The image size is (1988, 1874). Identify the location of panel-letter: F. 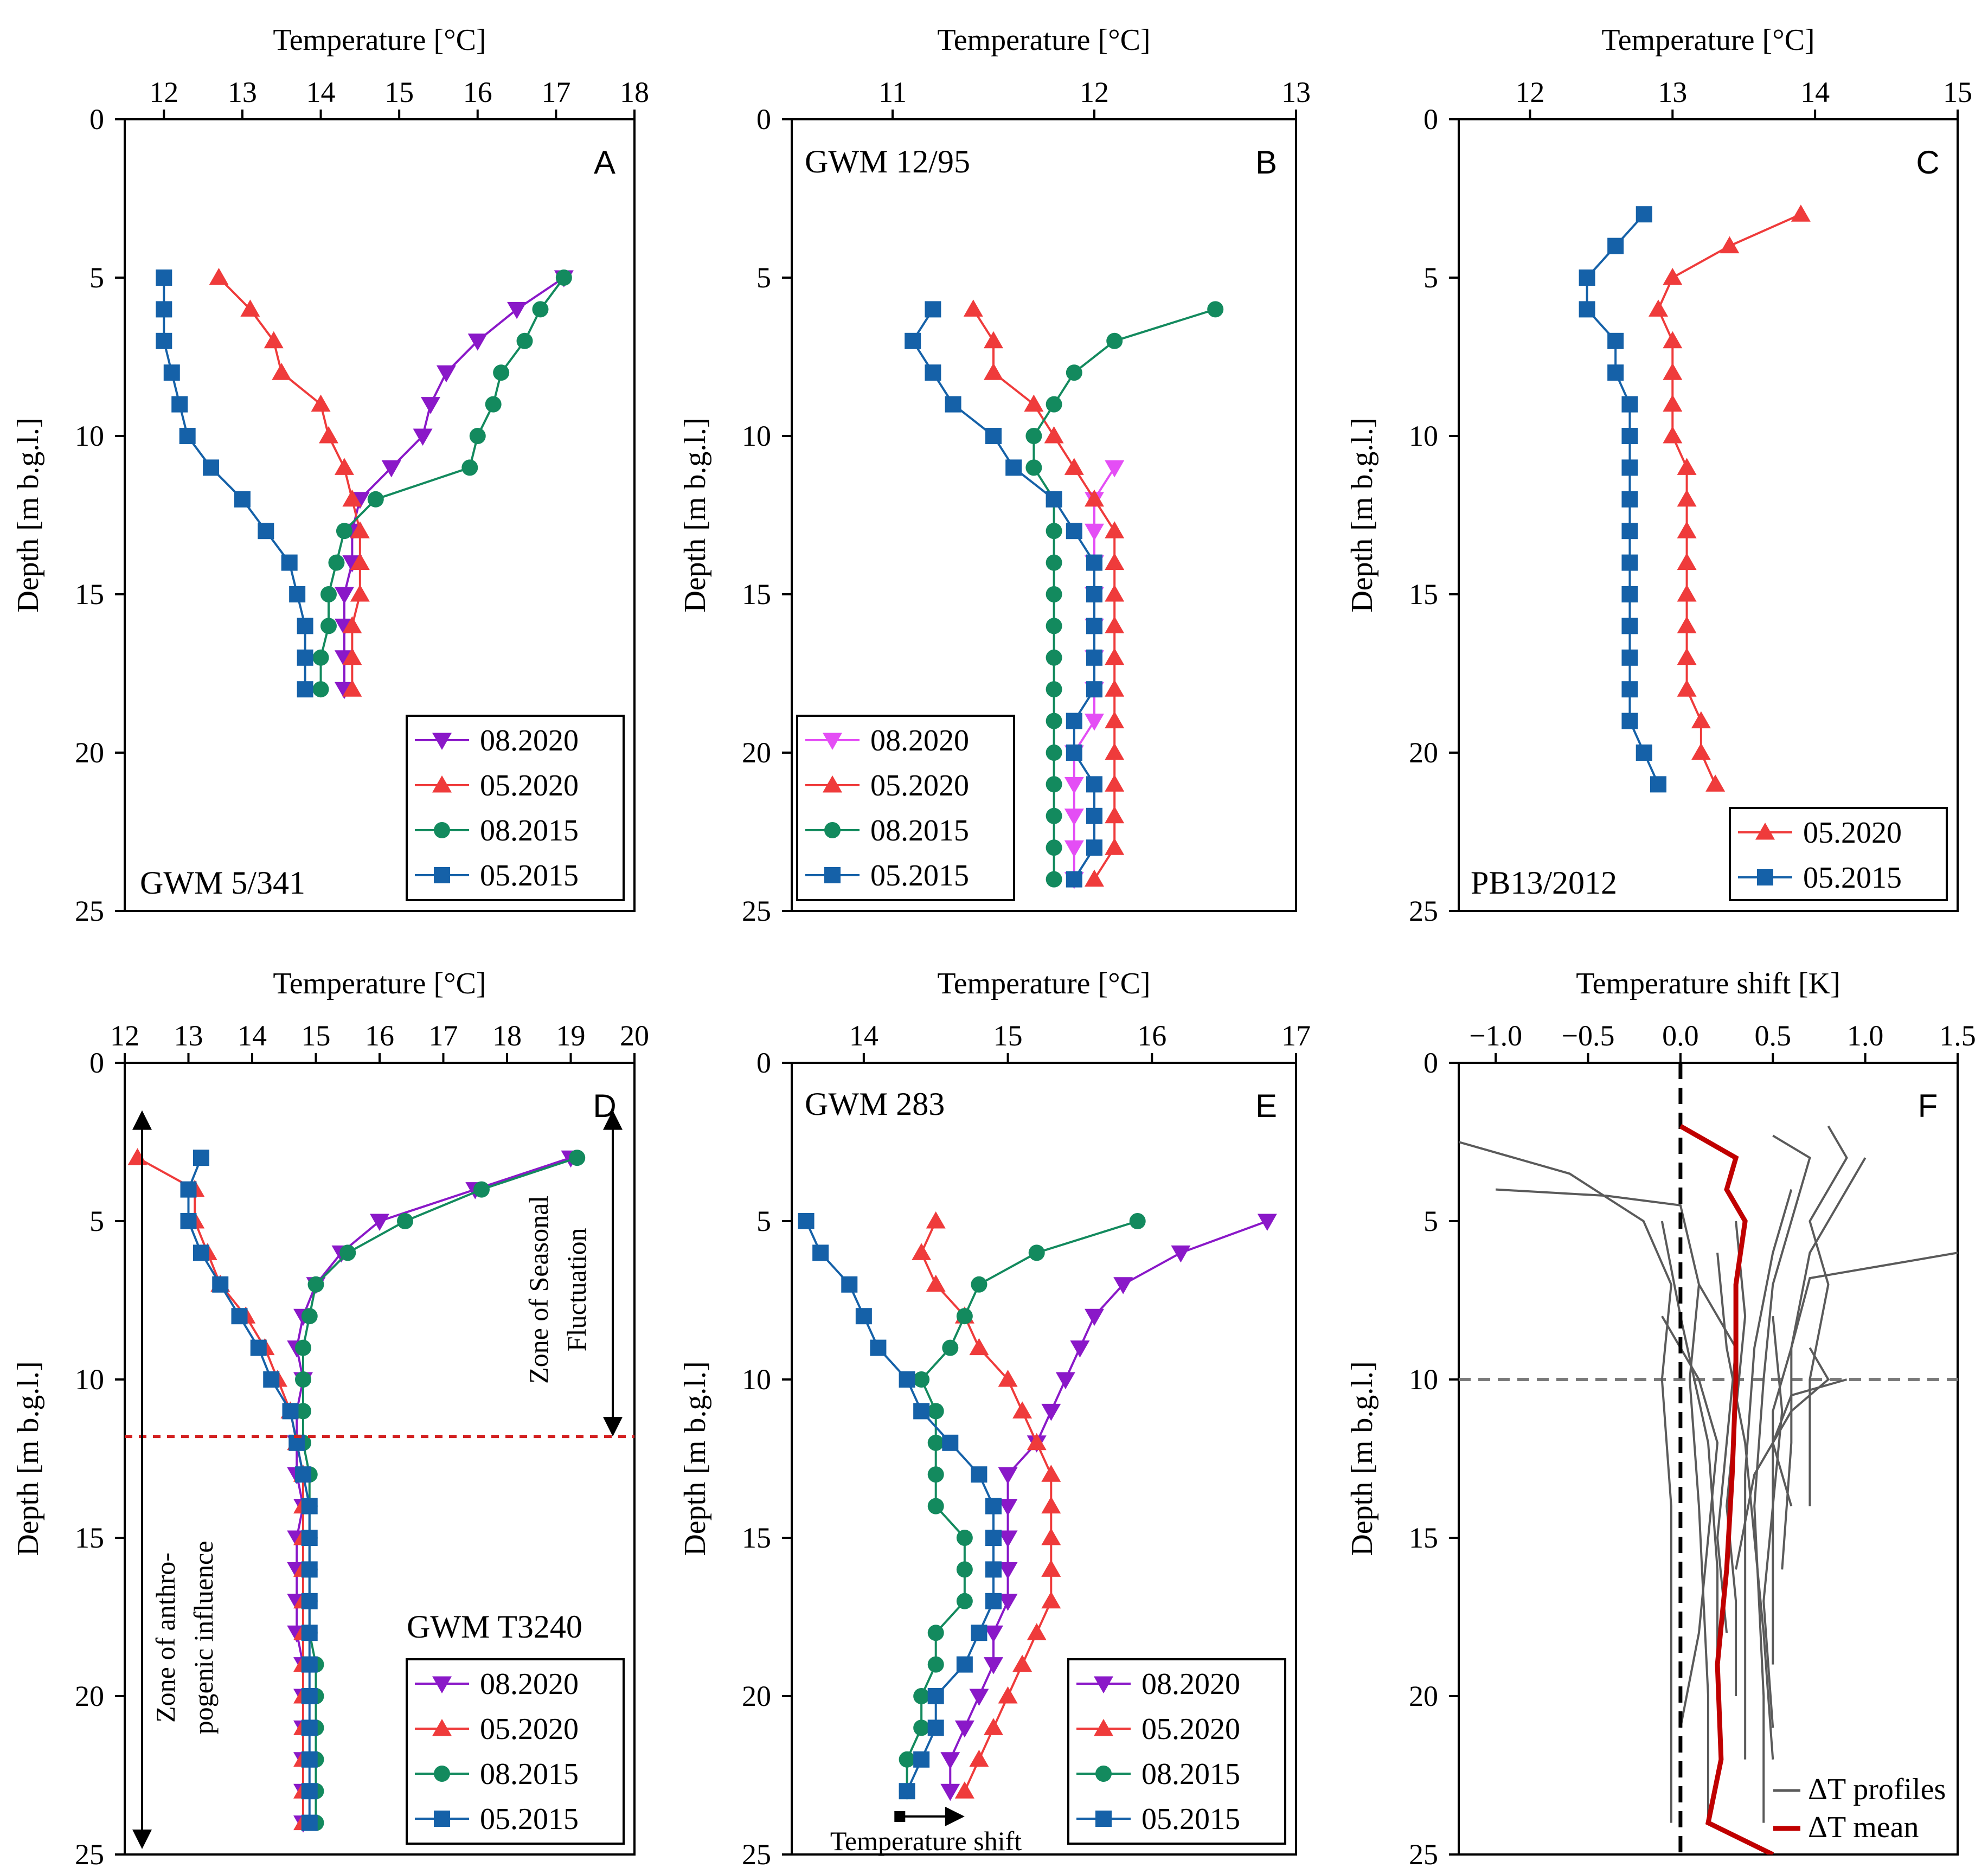
(1928, 1106).